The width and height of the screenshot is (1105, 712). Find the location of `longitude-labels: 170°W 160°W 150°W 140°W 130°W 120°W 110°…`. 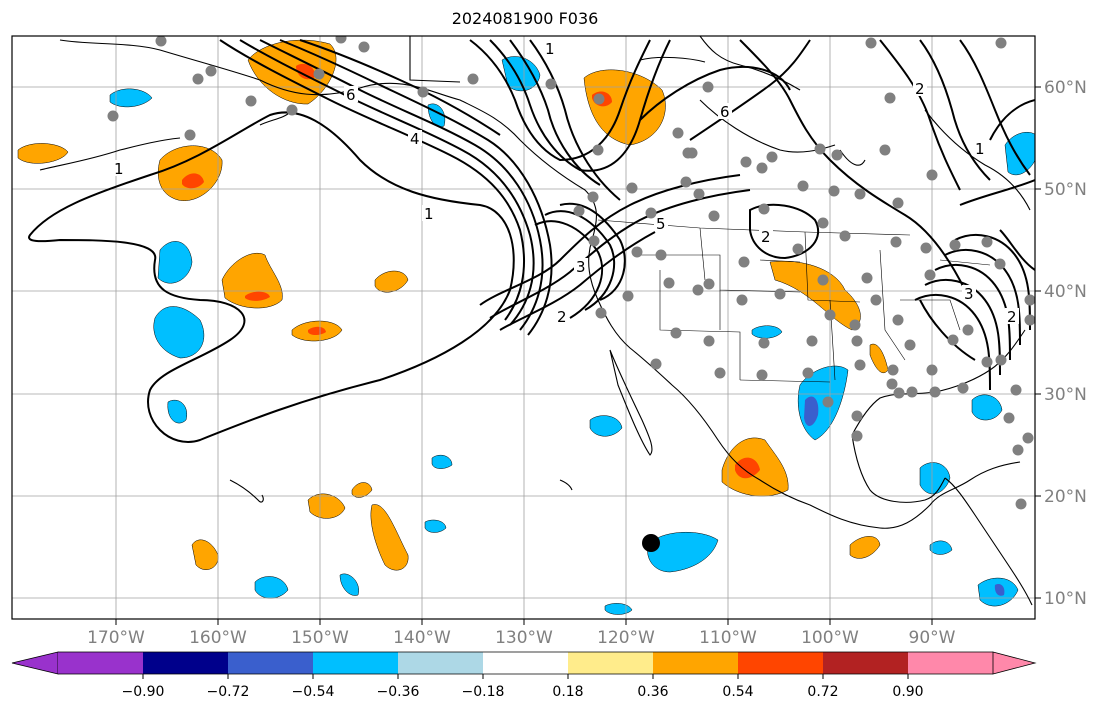

longitude-labels: 170°W 160°W 150°W 140°W 130°W 120°W 110°… is located at coordinates (521, 638).